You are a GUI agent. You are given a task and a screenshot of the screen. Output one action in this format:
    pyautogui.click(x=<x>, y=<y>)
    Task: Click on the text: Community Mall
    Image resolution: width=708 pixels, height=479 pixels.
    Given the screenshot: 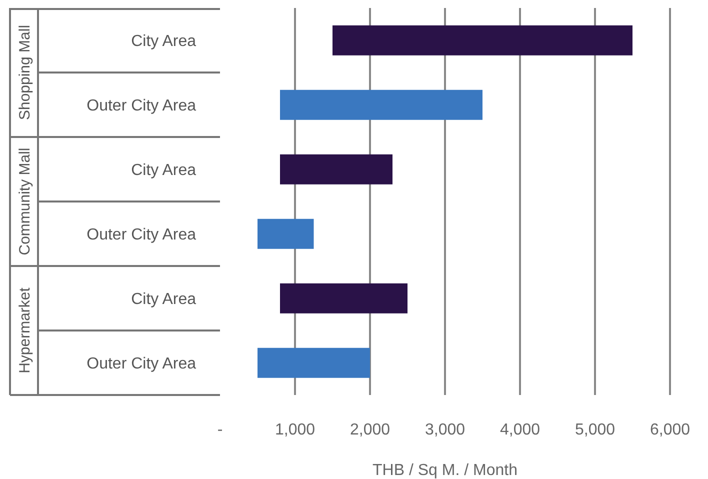 What is the action you would take?
    pyautogui.click(x=25, y=202)
    